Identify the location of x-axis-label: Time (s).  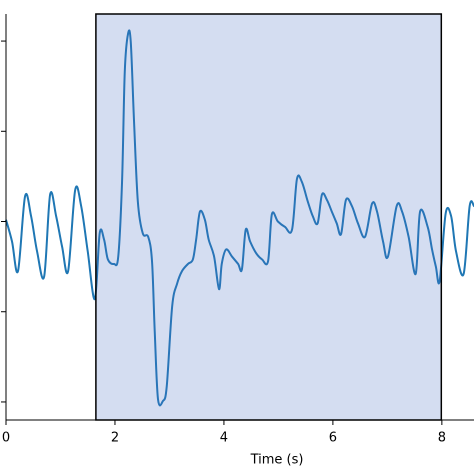
(277, 460).